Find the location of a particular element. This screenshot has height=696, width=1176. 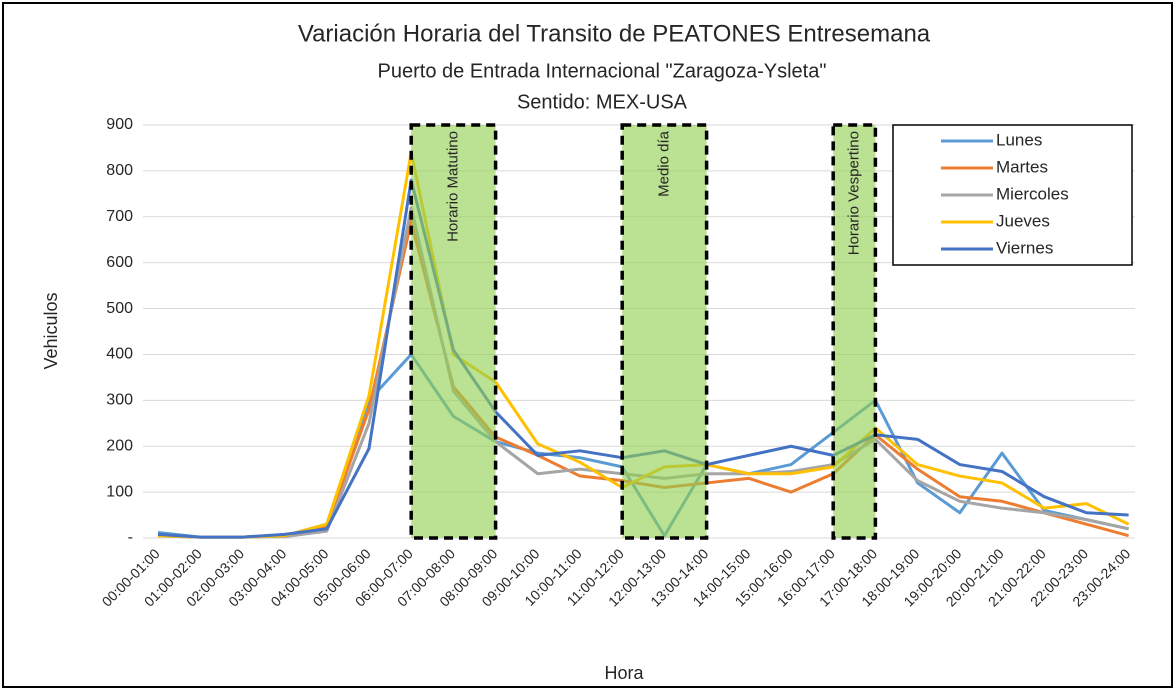

y-tick-label: 400 is located at coordinates (119, 354).